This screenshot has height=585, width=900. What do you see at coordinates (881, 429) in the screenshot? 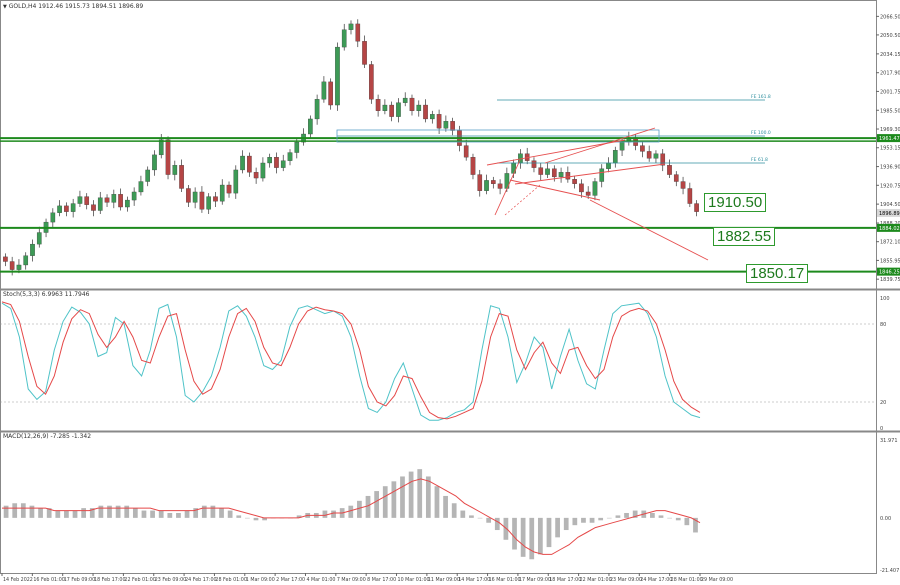
I see `stoch-tick-label: 0` at bounding box center [881, 429].